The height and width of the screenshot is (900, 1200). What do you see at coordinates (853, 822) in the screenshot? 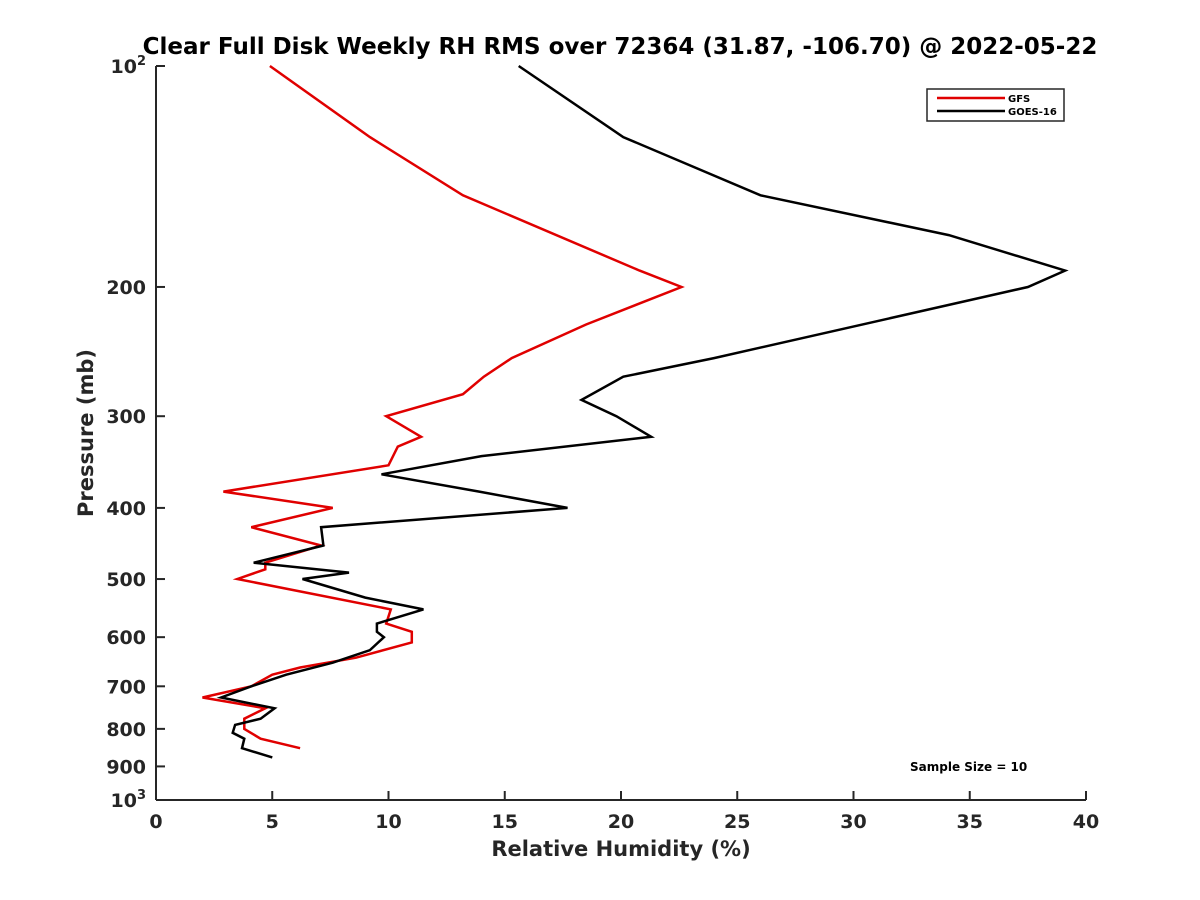
I see `x-tick-label: 30` at bounding box center [853, 822].